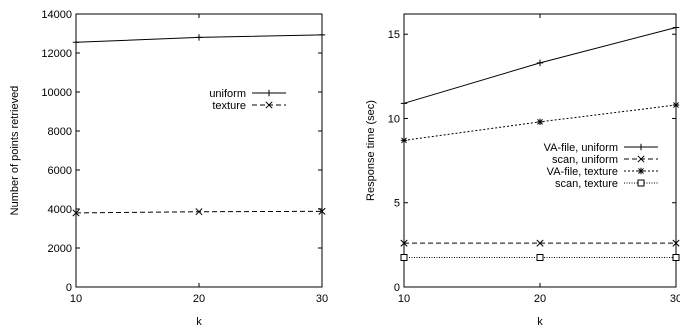 The height and width of the screenshot is (329, 680). What do you see at coordinates (581, 148) in the screenshot?
I see `legend-label: VA-file, uniform` at bounding box center [581, 148].